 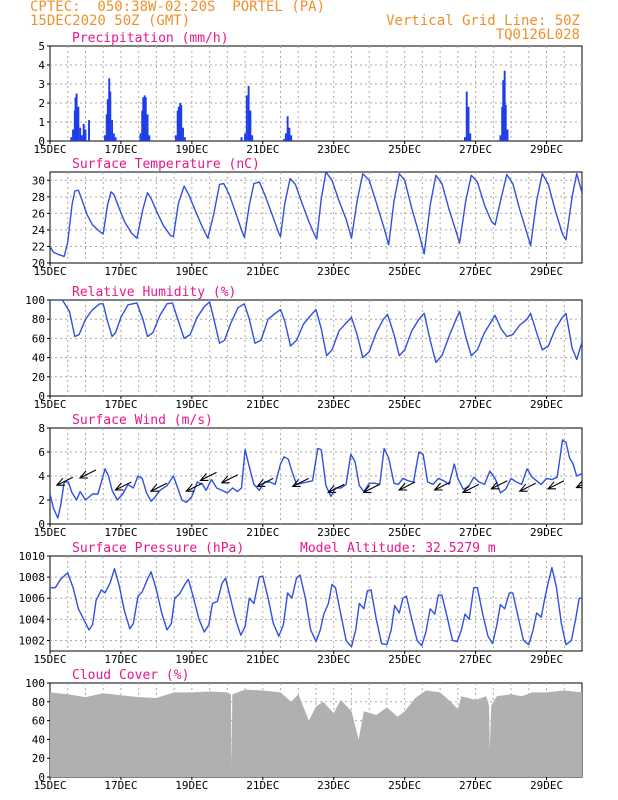 What do you see at coordinates (316, 733) in the screenshot?
I see `cloud-series` at bounding box center [316, 733].